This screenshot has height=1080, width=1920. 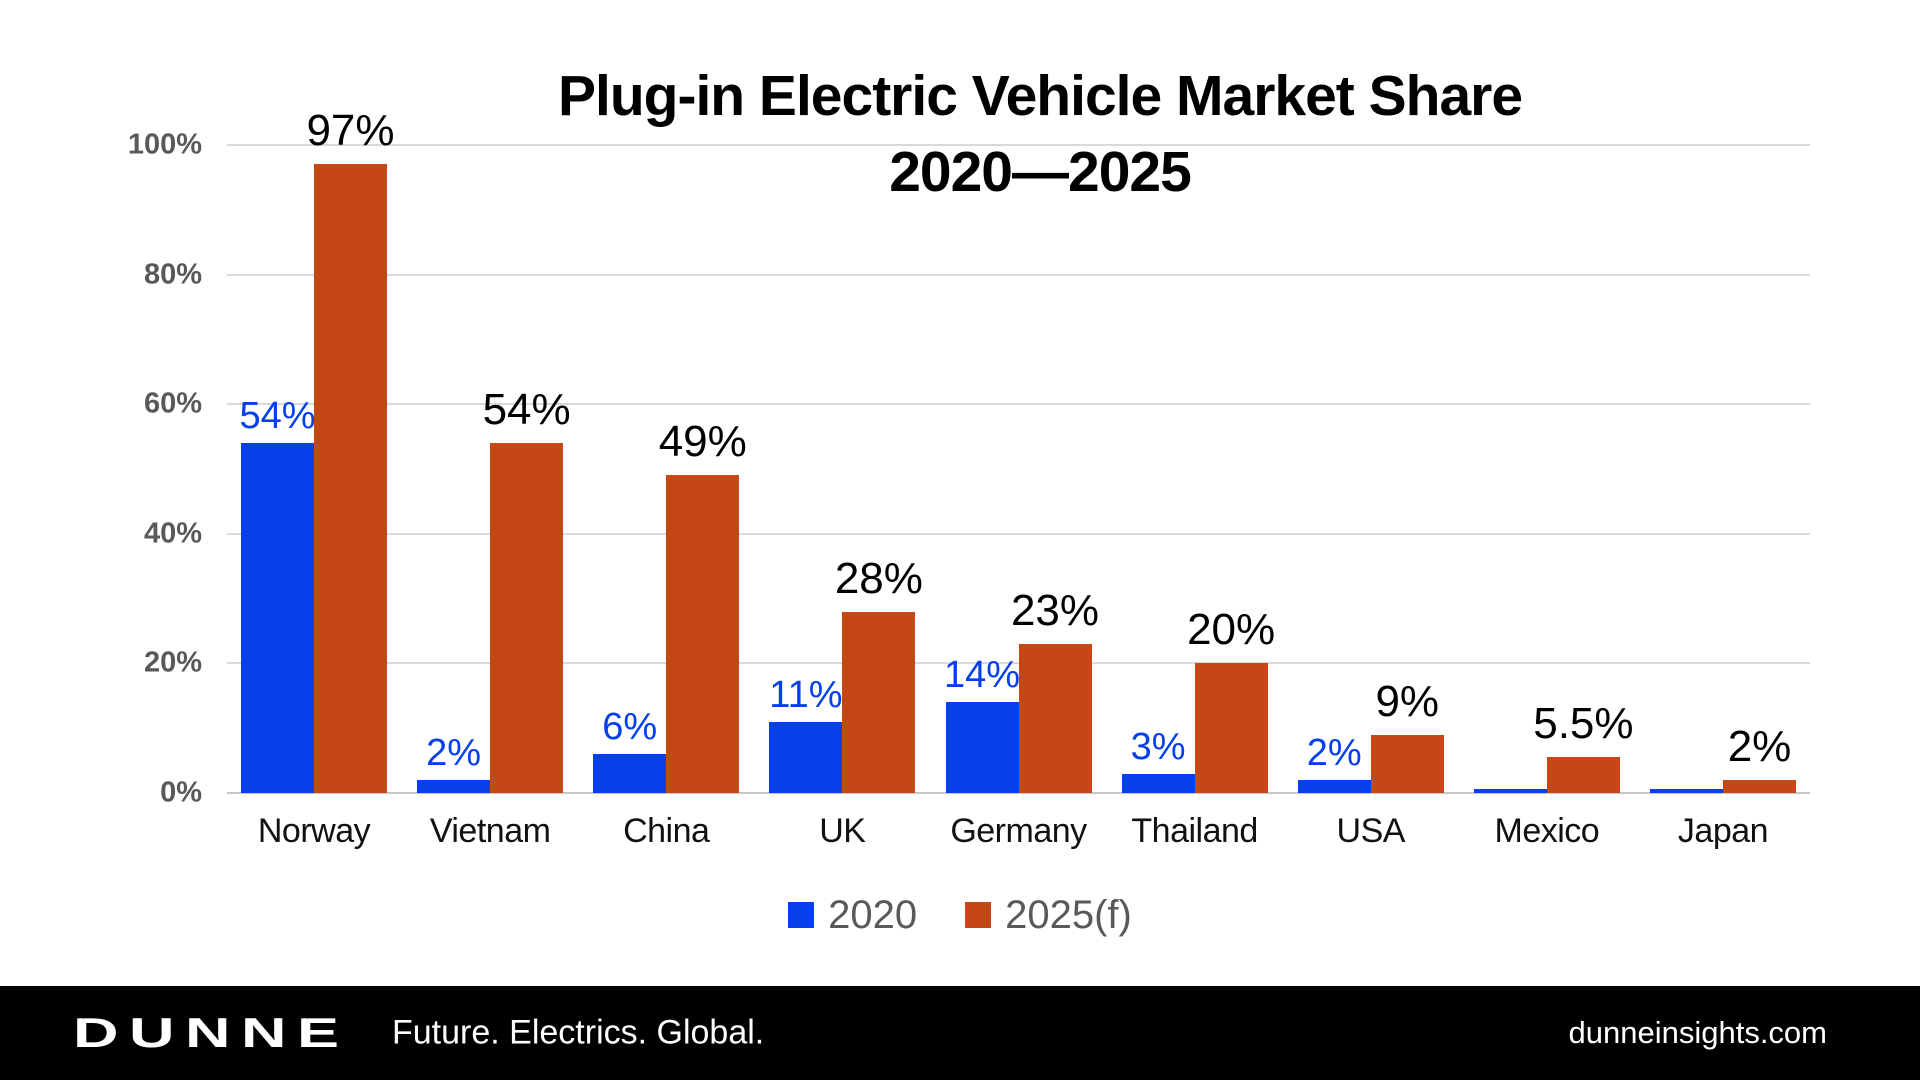 What do you see at coordinates (1371, 831) in the screenshot?
I see `x-category-usa: USA` at bounding box center [1371, 831].